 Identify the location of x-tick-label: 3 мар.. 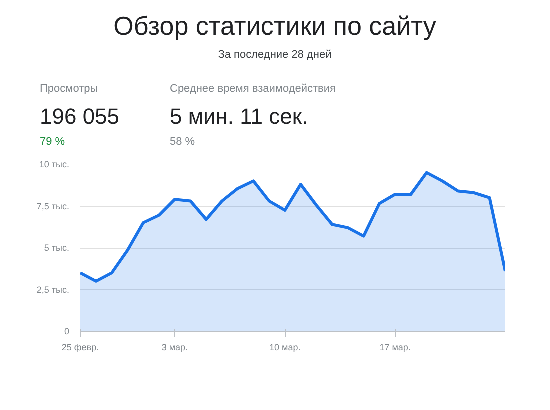
(175, 347).